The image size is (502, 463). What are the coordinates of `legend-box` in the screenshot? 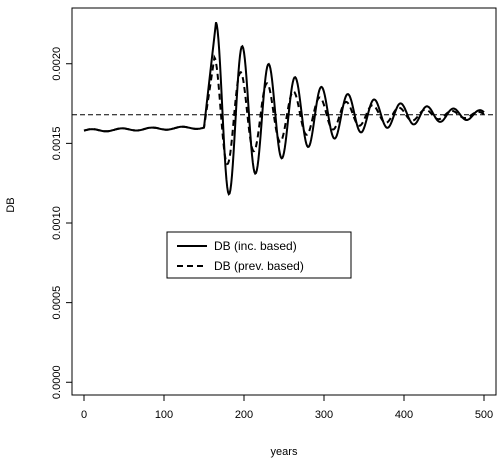 It's located at (259, 255).